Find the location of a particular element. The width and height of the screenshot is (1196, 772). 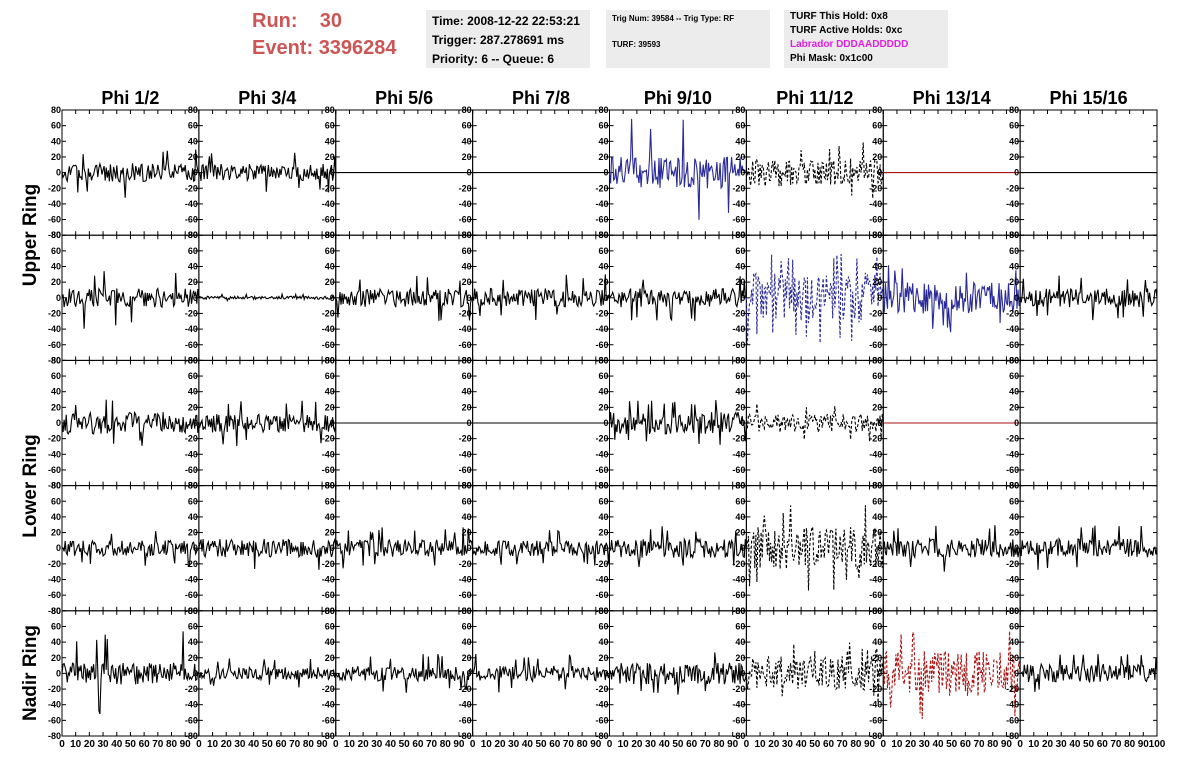

ring-label: Upper Ring is located at coordinates (30, 235).